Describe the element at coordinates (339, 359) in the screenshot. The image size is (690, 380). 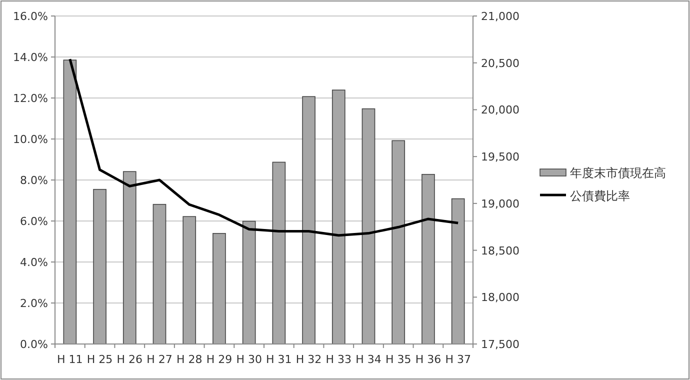
I see `x-tick-label: H 33` at that location.